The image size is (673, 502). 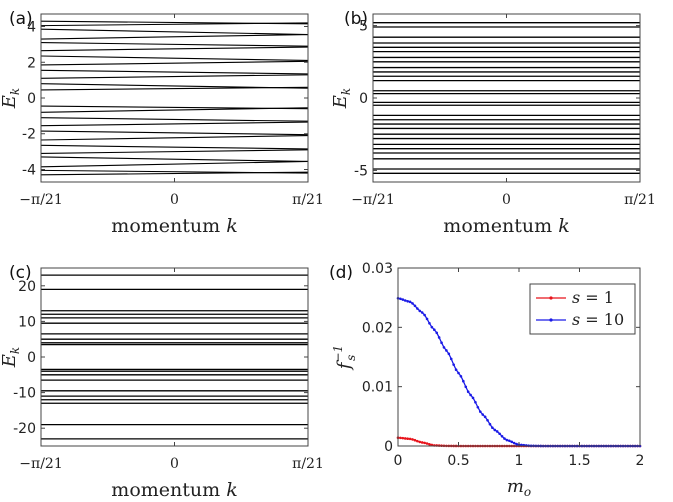 What do you see at coordinates (21, 19) in the screenshot?
I see `panel-label-a: (a)` at bounding box center [21, 19].